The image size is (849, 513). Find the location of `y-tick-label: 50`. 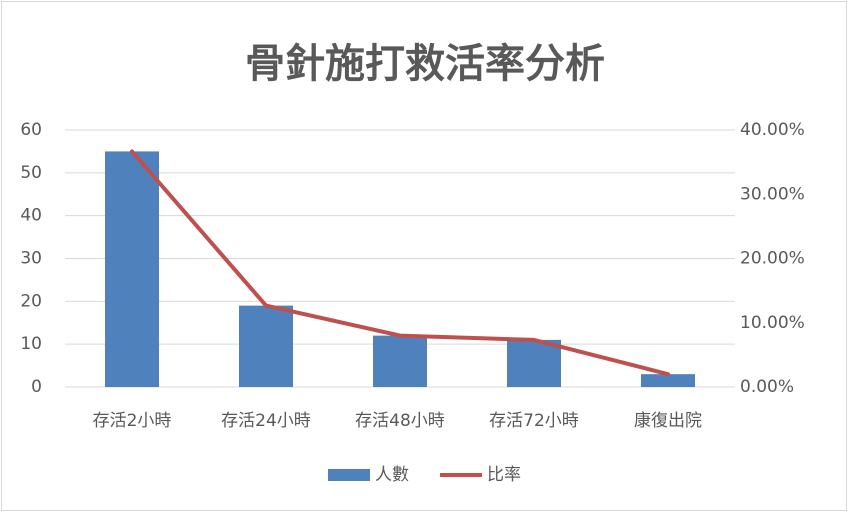

y-tick-label: 50 is located at coordinates (31, 173).